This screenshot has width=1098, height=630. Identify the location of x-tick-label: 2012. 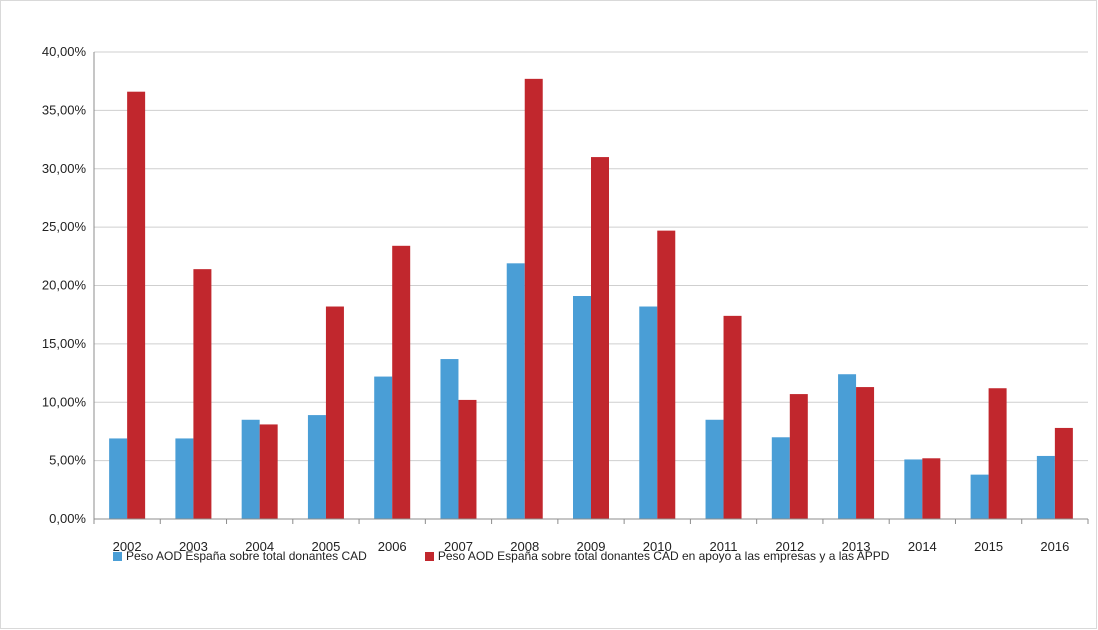
(789, 546).